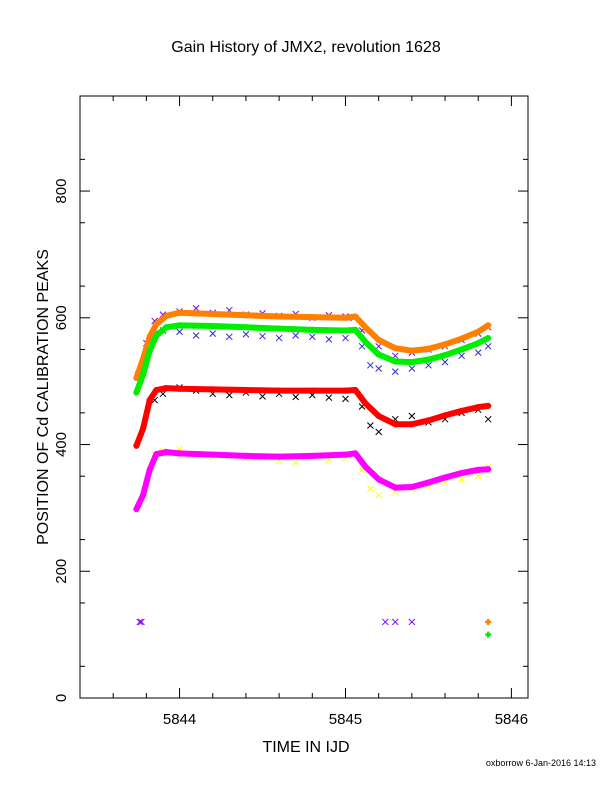 This screenshot has width=612, height=792. What do you see at coordinates (61, 698) in the screenshot?
I see `y-tick-label: 0` at bounding box center [61, 698].